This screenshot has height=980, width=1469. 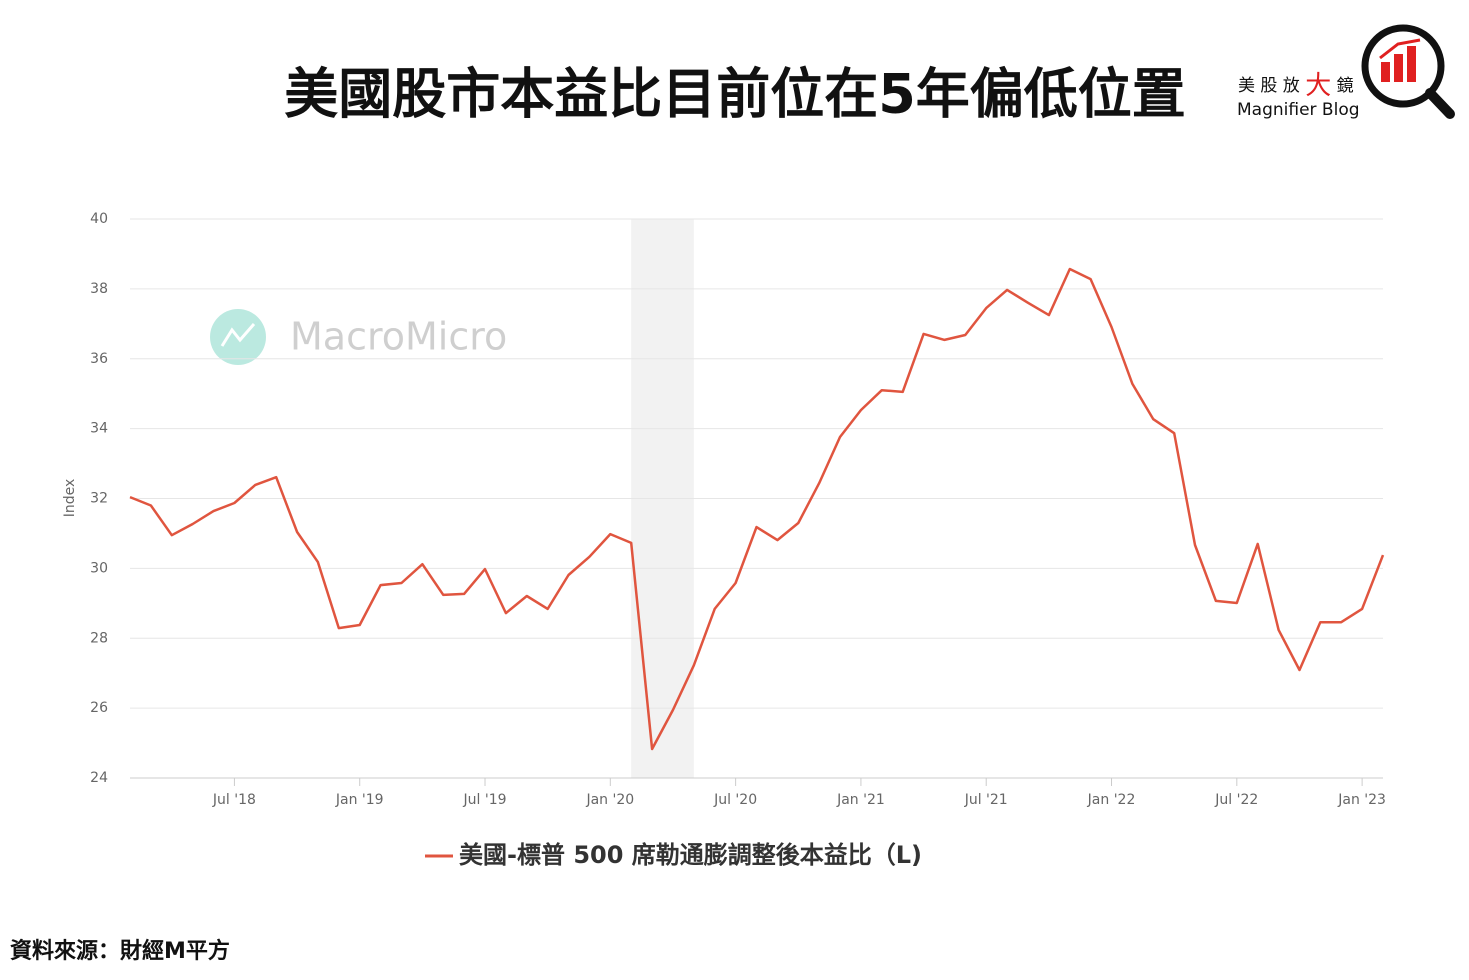 What do you see at coordinates (1440, 103) in the screenshot?
I see `logo-handle` at bounding box center [1440, 103].